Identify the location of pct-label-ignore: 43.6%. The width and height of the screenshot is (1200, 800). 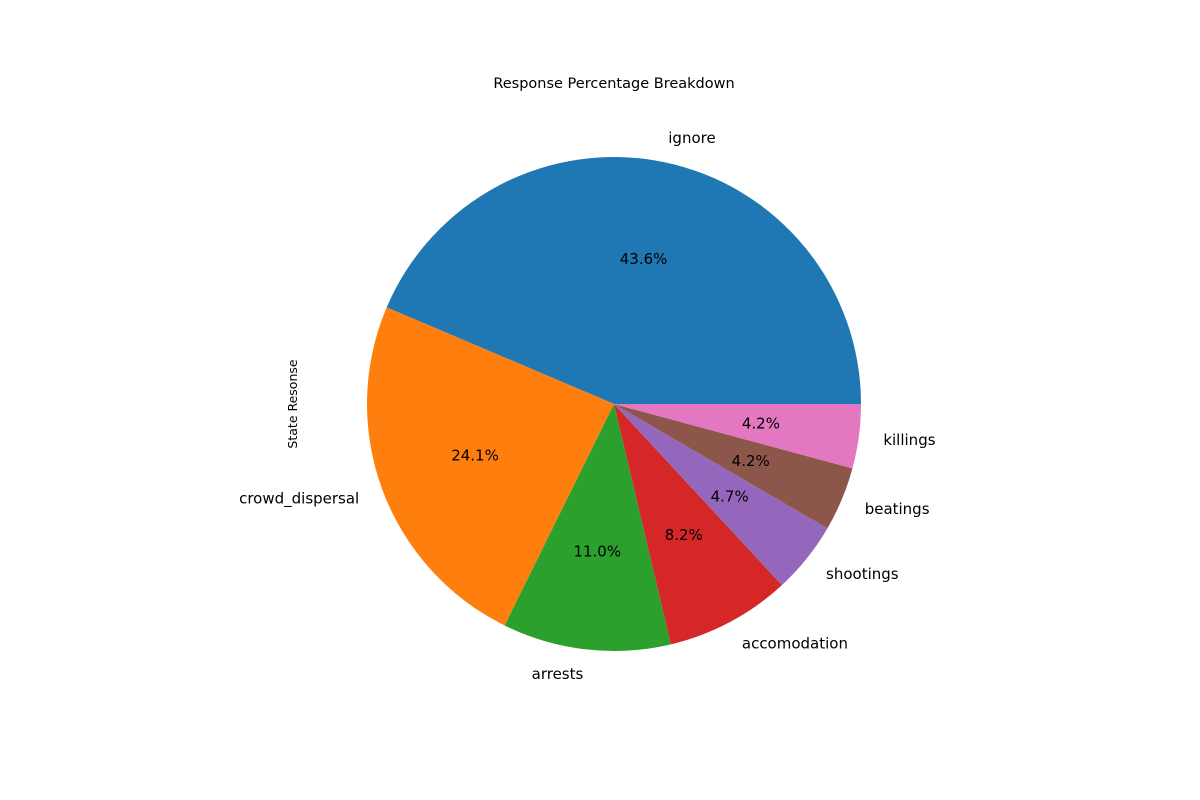
(644, 259).